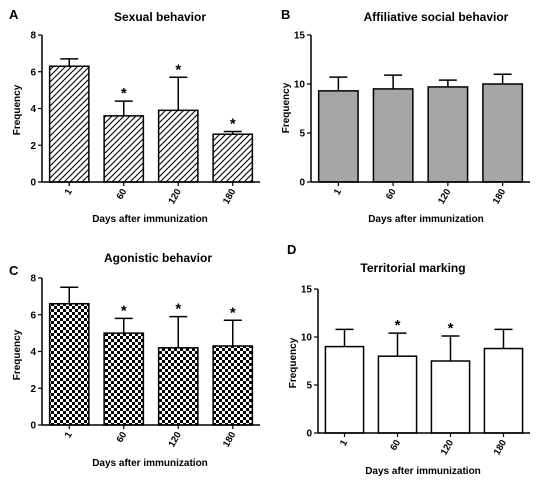 The image size is (550, 489). What do you see at coordinates (285, 14) in the screenshot?
I see `panel-letter: B` at bounding box center [285, 14].